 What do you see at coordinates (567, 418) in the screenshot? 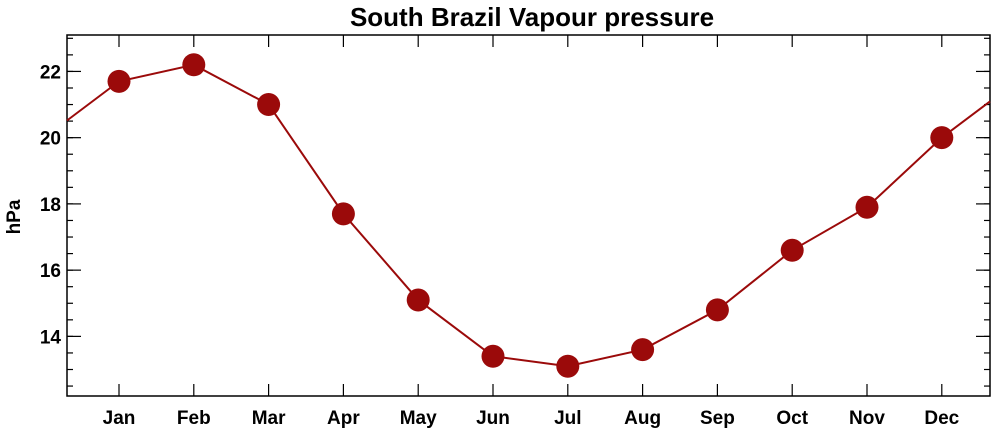
I see `x-tick-label: Jul` at bounding box center [567, 418].